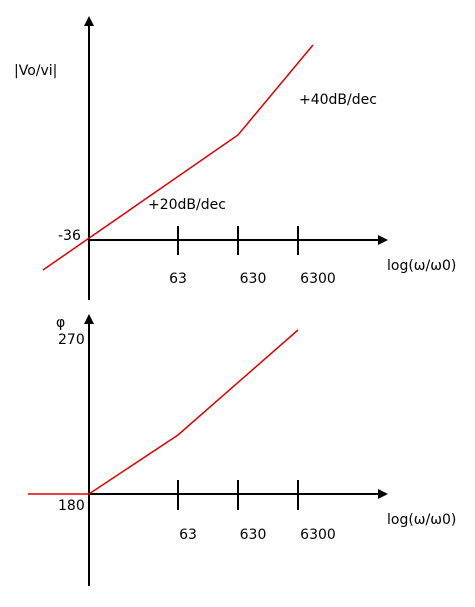 This screenshot has width=475, height=607. I want to click on slope-annotation-40db: +40dB/dec, so click(338, 100).